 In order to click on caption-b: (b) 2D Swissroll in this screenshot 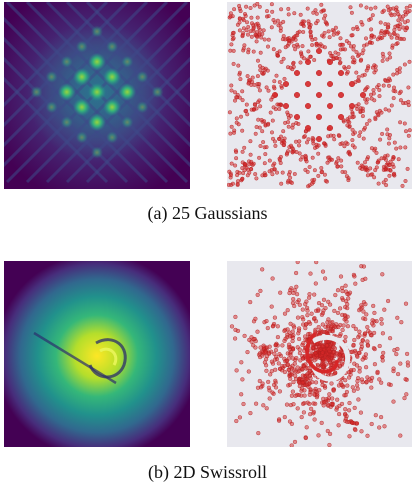, I will do `click(207, 472)`.